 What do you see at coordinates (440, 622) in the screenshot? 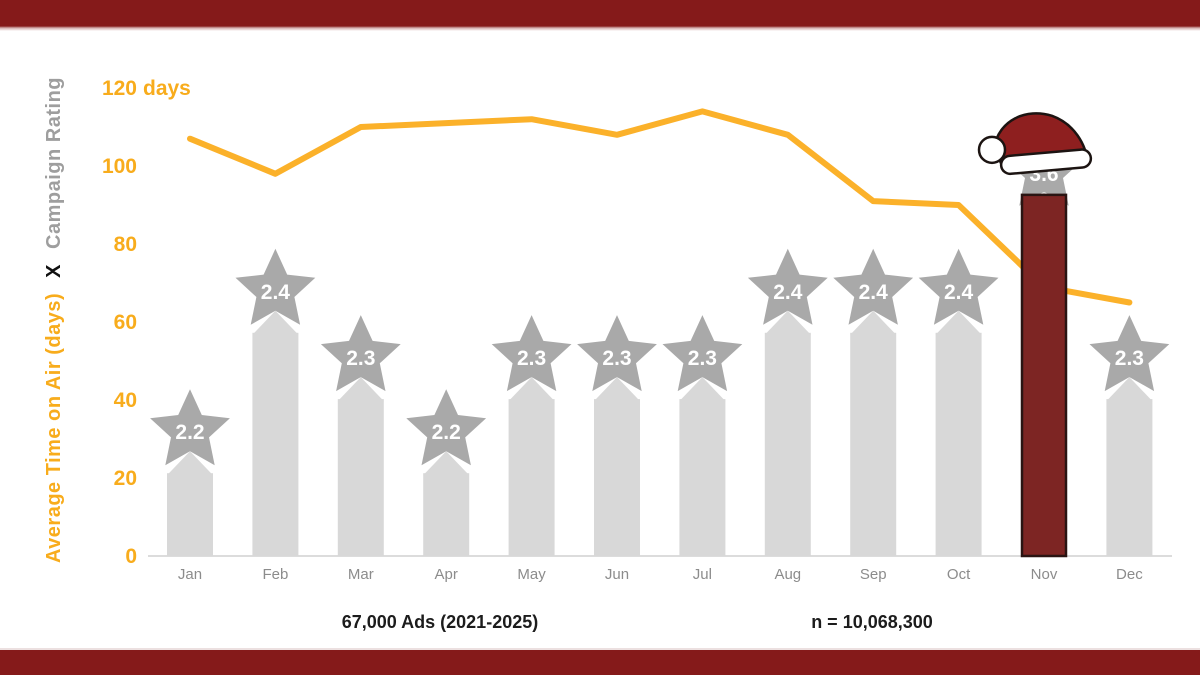
I see `sample-size-caption: 67,000 Ads (2021-2025)` at bounding box center [440, 622].